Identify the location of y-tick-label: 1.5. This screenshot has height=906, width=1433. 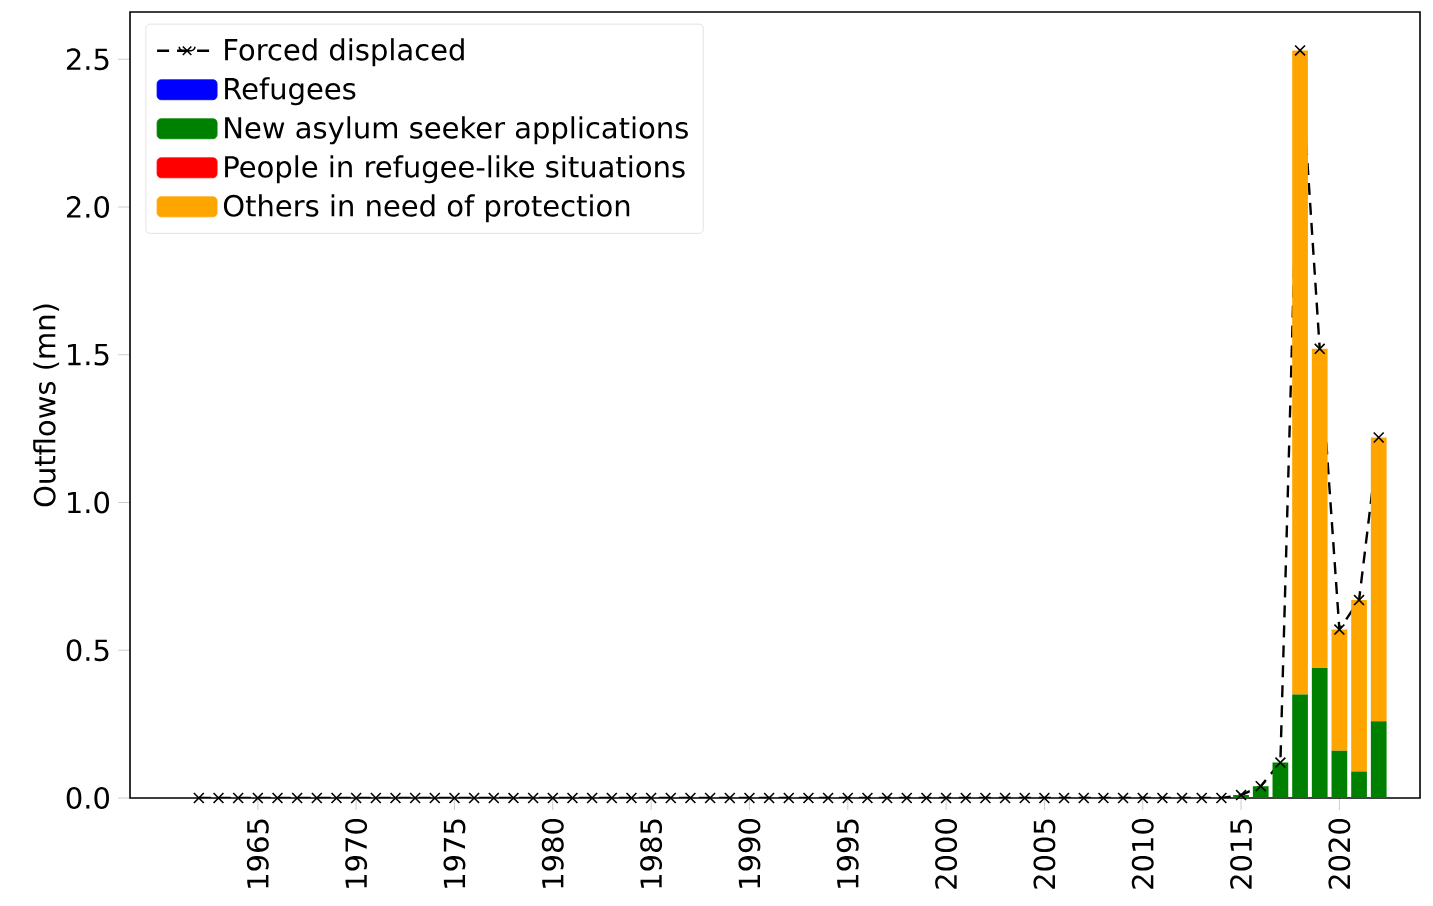
(88, 354).